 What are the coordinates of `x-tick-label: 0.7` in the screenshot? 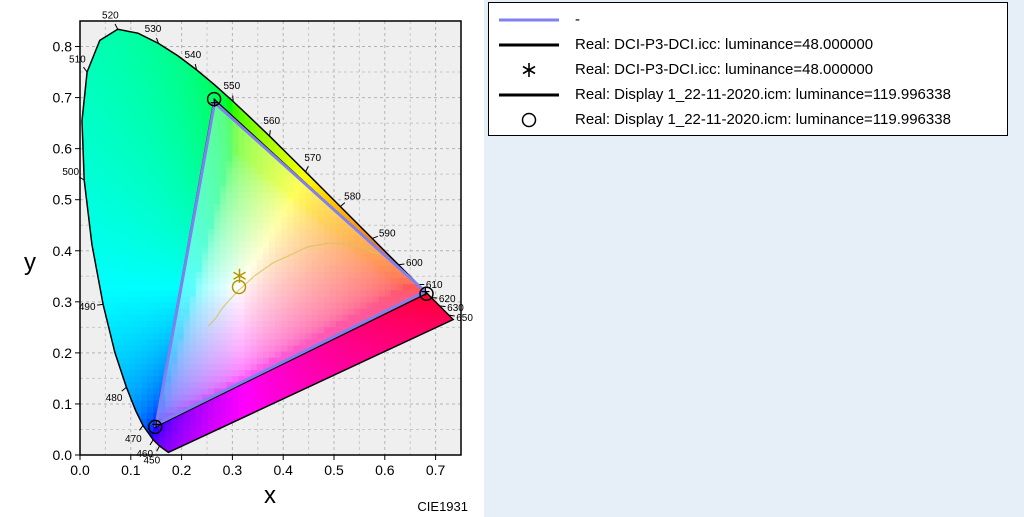 It's located at (436, 470).